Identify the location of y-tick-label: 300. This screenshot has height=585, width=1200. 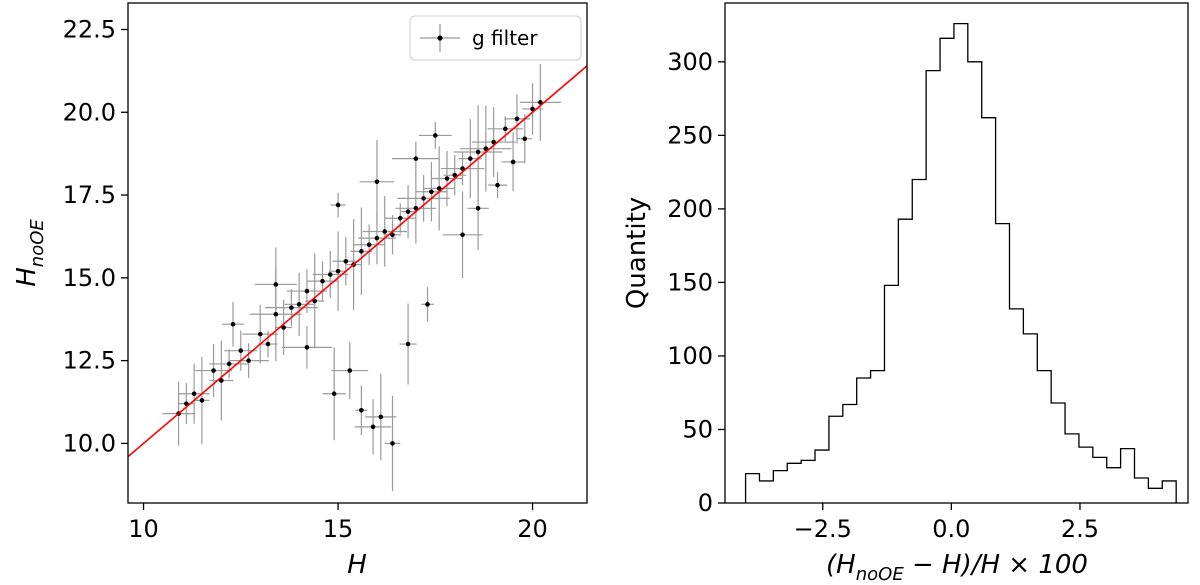
(690, 62).